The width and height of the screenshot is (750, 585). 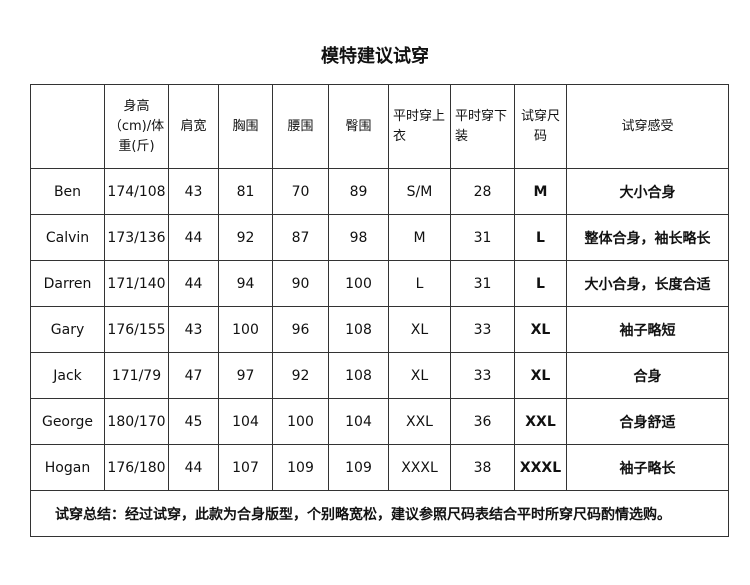 What do you see at coordinates (136, 191) in the screenshot?
I see `table-cell: 174/108` at bounding box center [136, 191].